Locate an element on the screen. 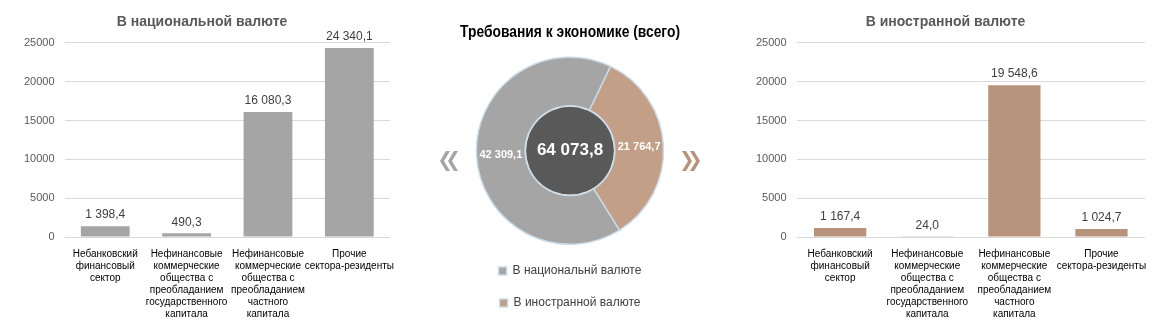  data-label: 1 398,4 is located at coordinates (105, 214).